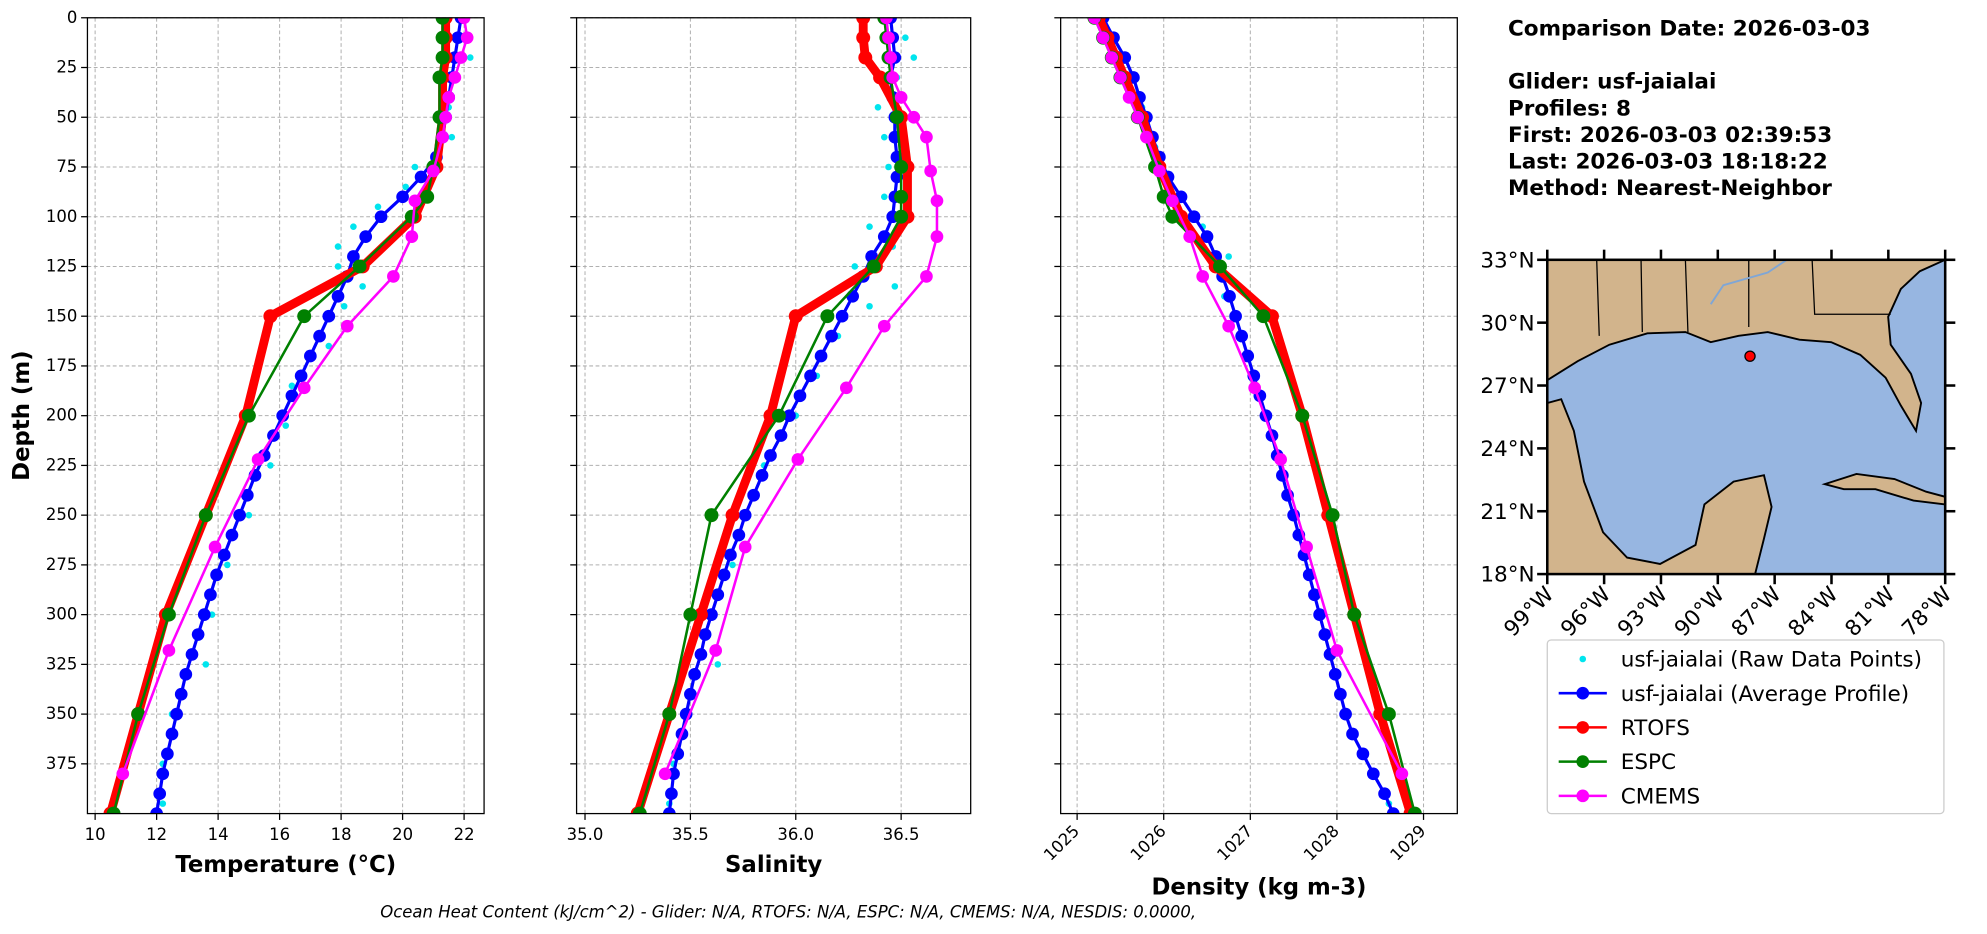 Image resolution: width=1987 pixels, height=934 pixels. Describe the element at coordinates (464, 834) in the screenshot. I see `x-tick-label: 22` at that location.